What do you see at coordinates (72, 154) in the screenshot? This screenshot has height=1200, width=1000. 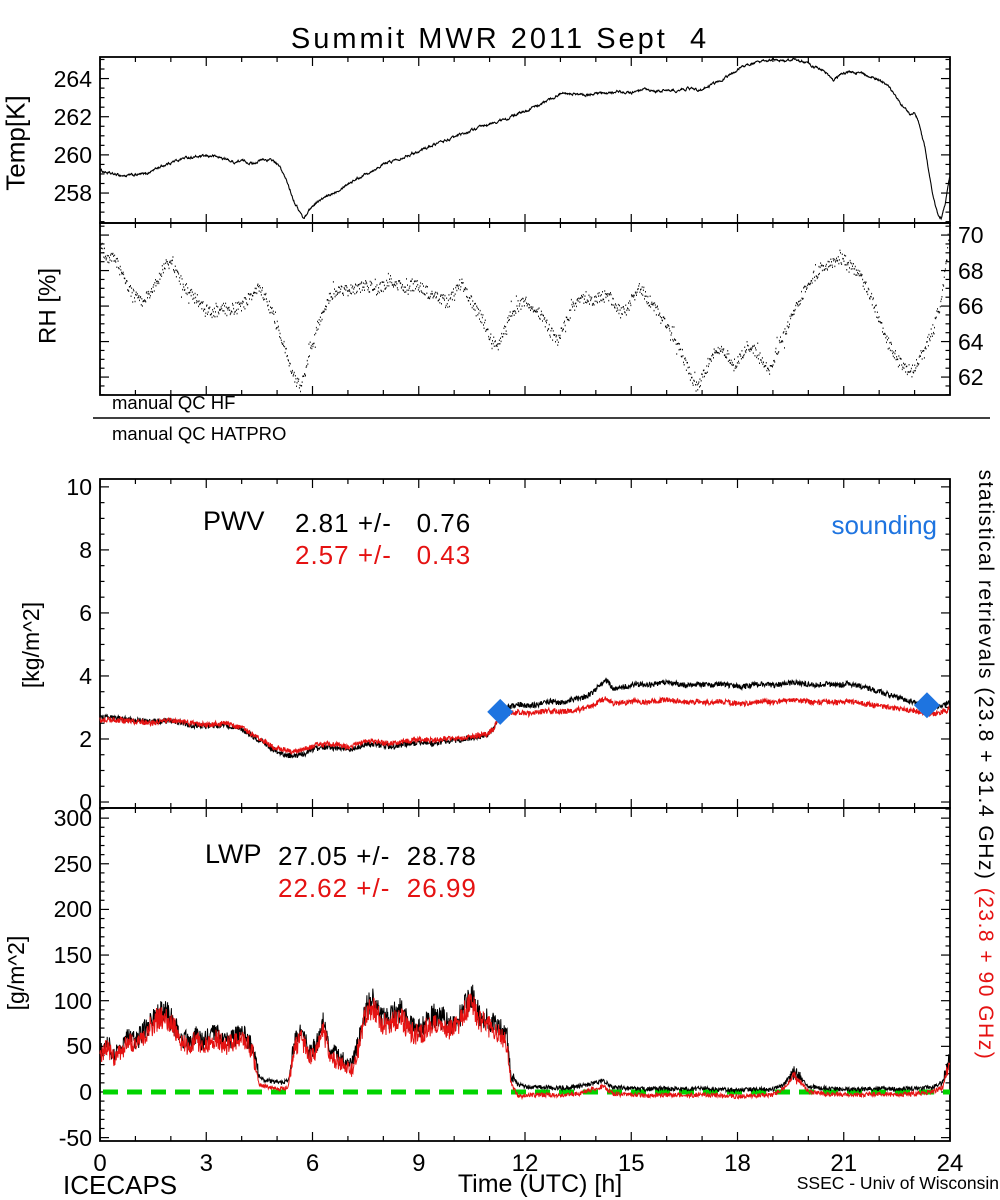 I see `temp-ytick-label: 260` at bounding box center [72, 154].